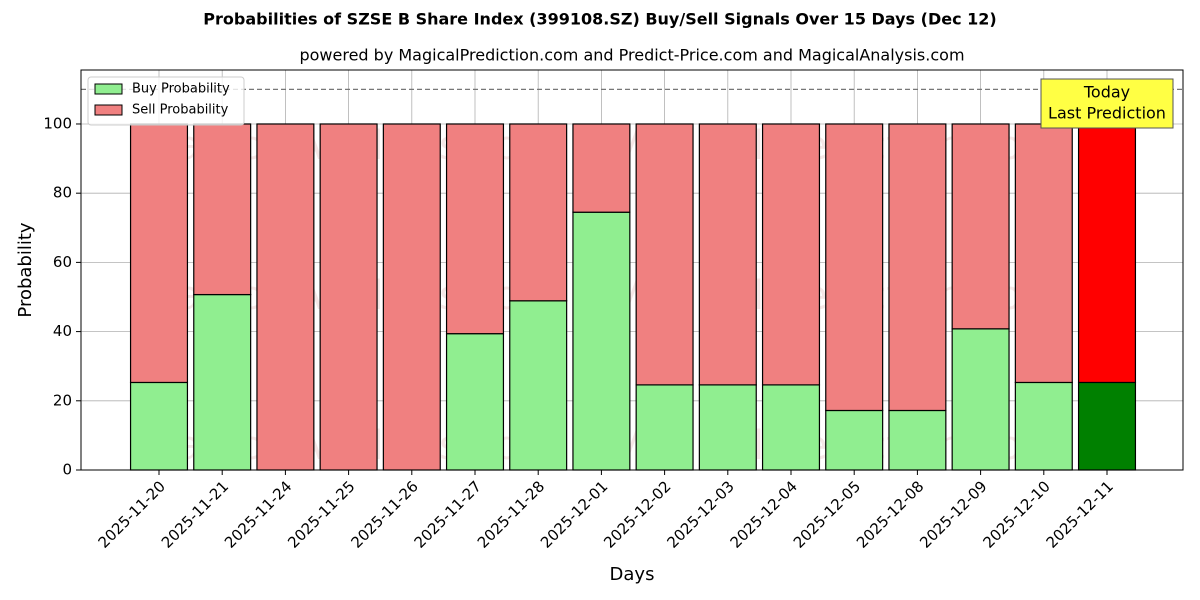 The height and width of the screenshot is (600, 1200). What do you see at coordinates (62, 193) in the screenshot?
I see `y-tick-label: 80` at bounding box center [62, 193].